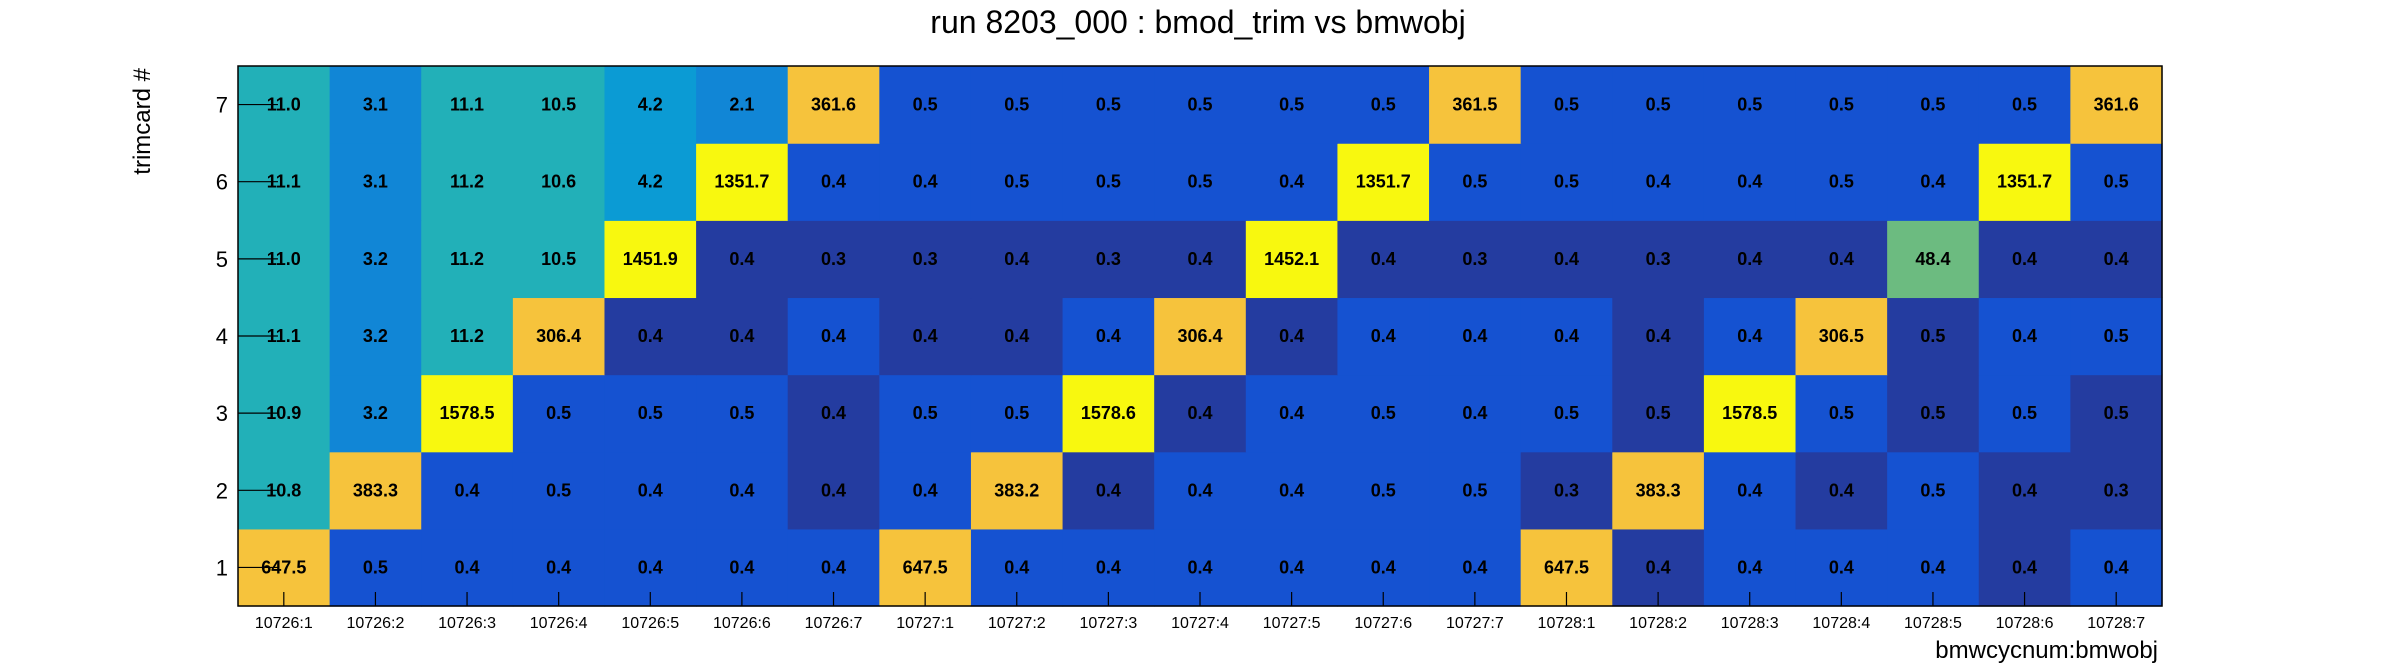 The image size is (2396, 672). Describe the element at coordinates (222, 413) in the screenshot. I see `y-tick-label: 3` at that location.